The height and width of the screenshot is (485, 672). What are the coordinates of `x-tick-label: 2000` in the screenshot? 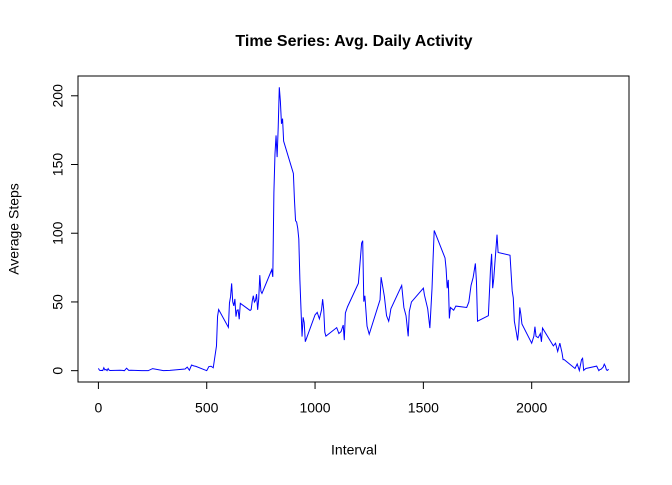 It's located at (531, 408).